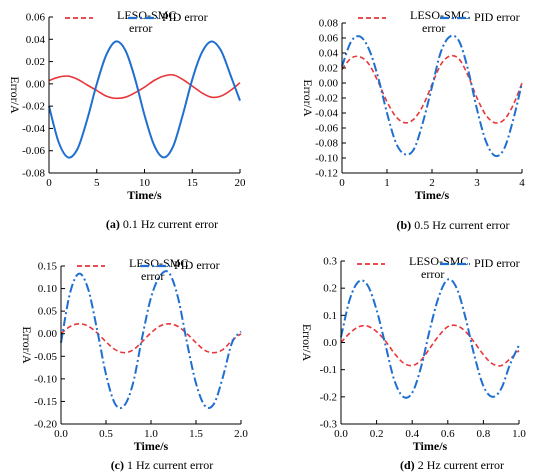 This screenshot has width=550, height=476. What do you see at coordinates (45, 357) in the screenshot?
I see `y-tick-label: -0.05` at bounding box center [45, 357].